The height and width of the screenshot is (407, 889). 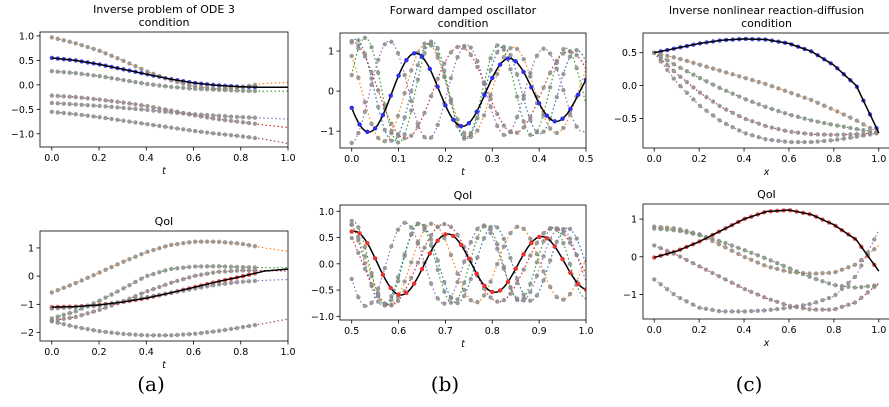 What do you see at coordinates (151, 384) in the screenshot?
I see `caption-a: (a)` at bounding box center [151, 384].